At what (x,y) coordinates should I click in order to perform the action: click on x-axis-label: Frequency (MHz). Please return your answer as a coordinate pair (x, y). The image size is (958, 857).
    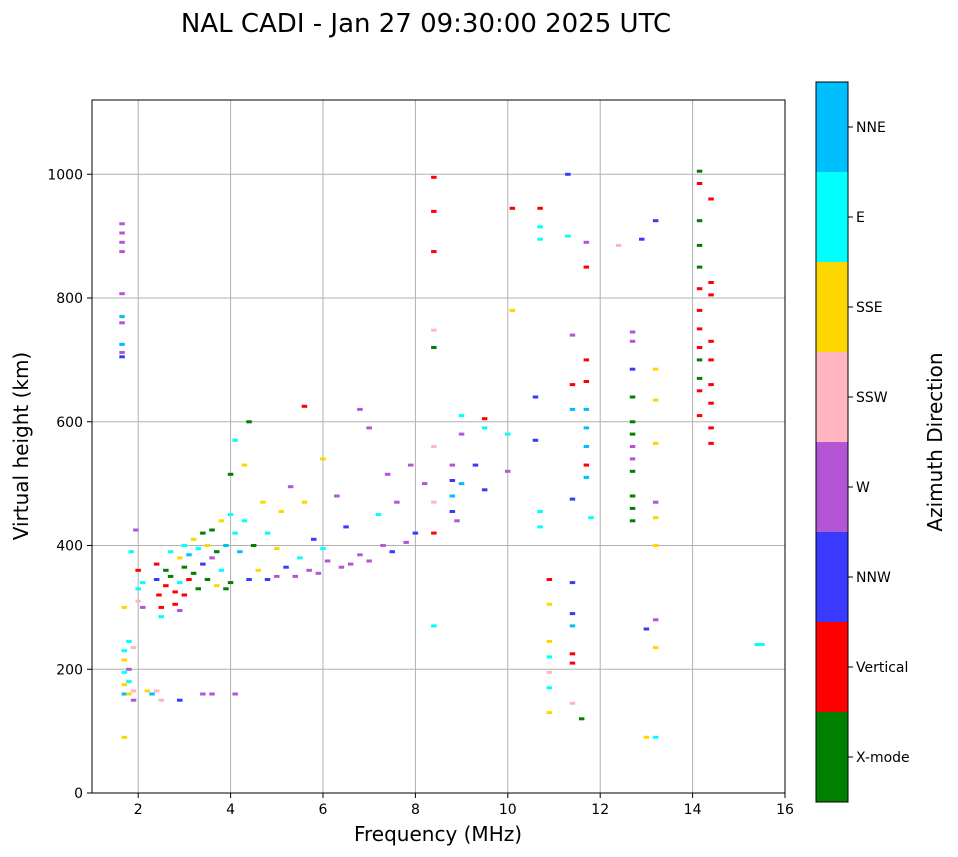
    Looking at the image, I should click on (438, 834).